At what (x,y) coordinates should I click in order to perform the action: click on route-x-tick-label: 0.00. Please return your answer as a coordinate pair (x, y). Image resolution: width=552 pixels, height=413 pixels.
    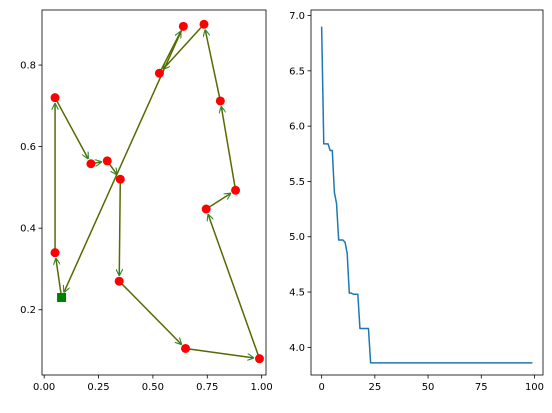
    Looking at the image, I should click on (44, 387).